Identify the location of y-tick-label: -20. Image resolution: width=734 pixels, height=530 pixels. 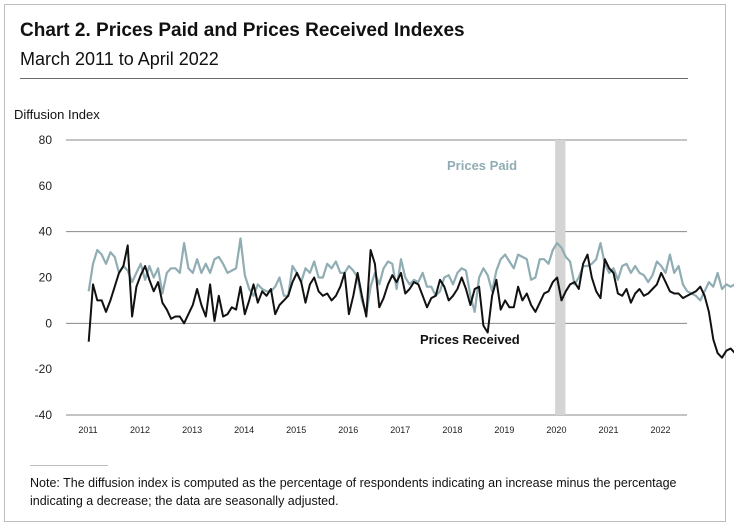
(44, 369).